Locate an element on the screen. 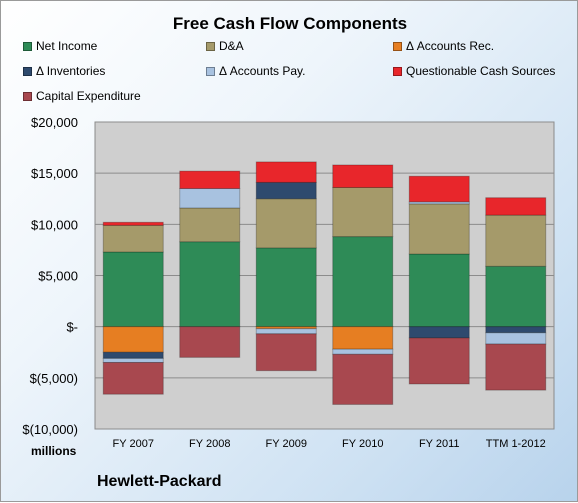 This screenshot has height=503, width=578. legend-label: Δ Accounts Pay. is located at coordinates (262, 71).